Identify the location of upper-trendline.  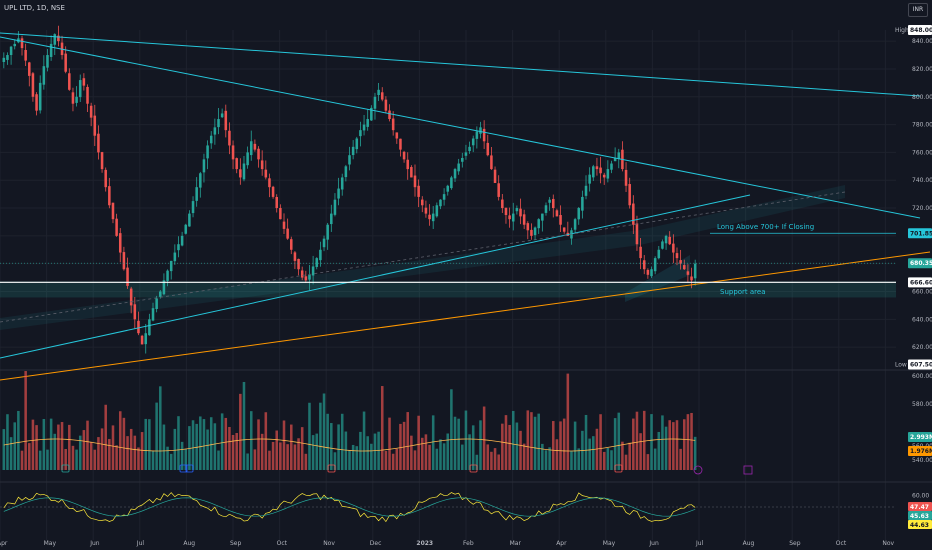
(460, 64).